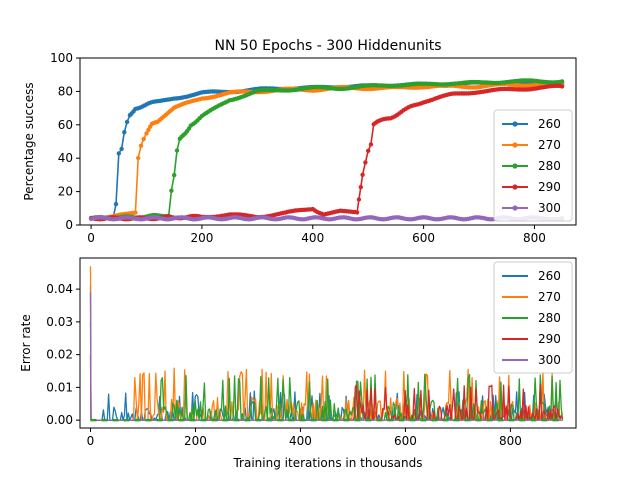 The image size is (640, 480). Describe the element at coordinates (29, 141) in the screenshot. I see `success-ylabel: Percentage success` at that location.